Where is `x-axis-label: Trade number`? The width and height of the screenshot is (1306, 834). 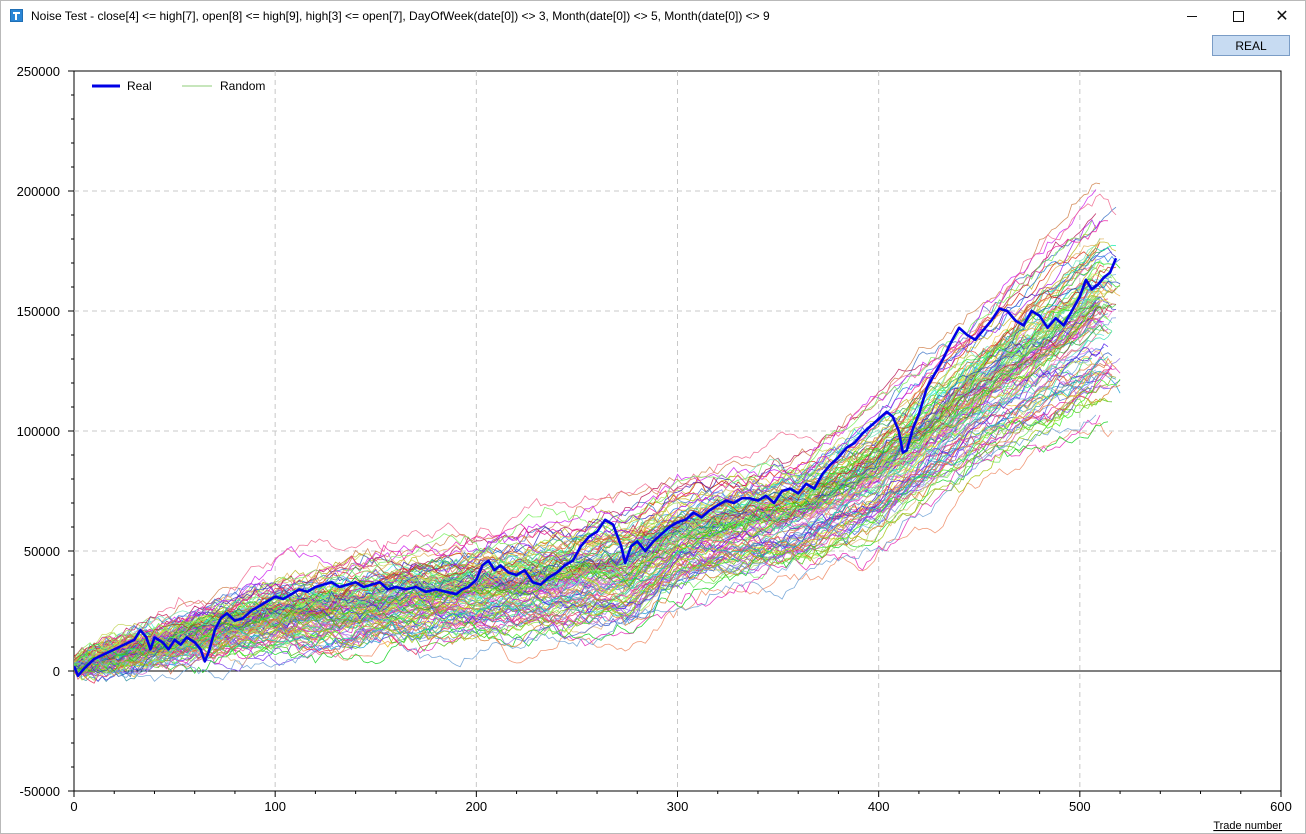 x-axis-label: Trade number is located at coordinates (1247, 826).